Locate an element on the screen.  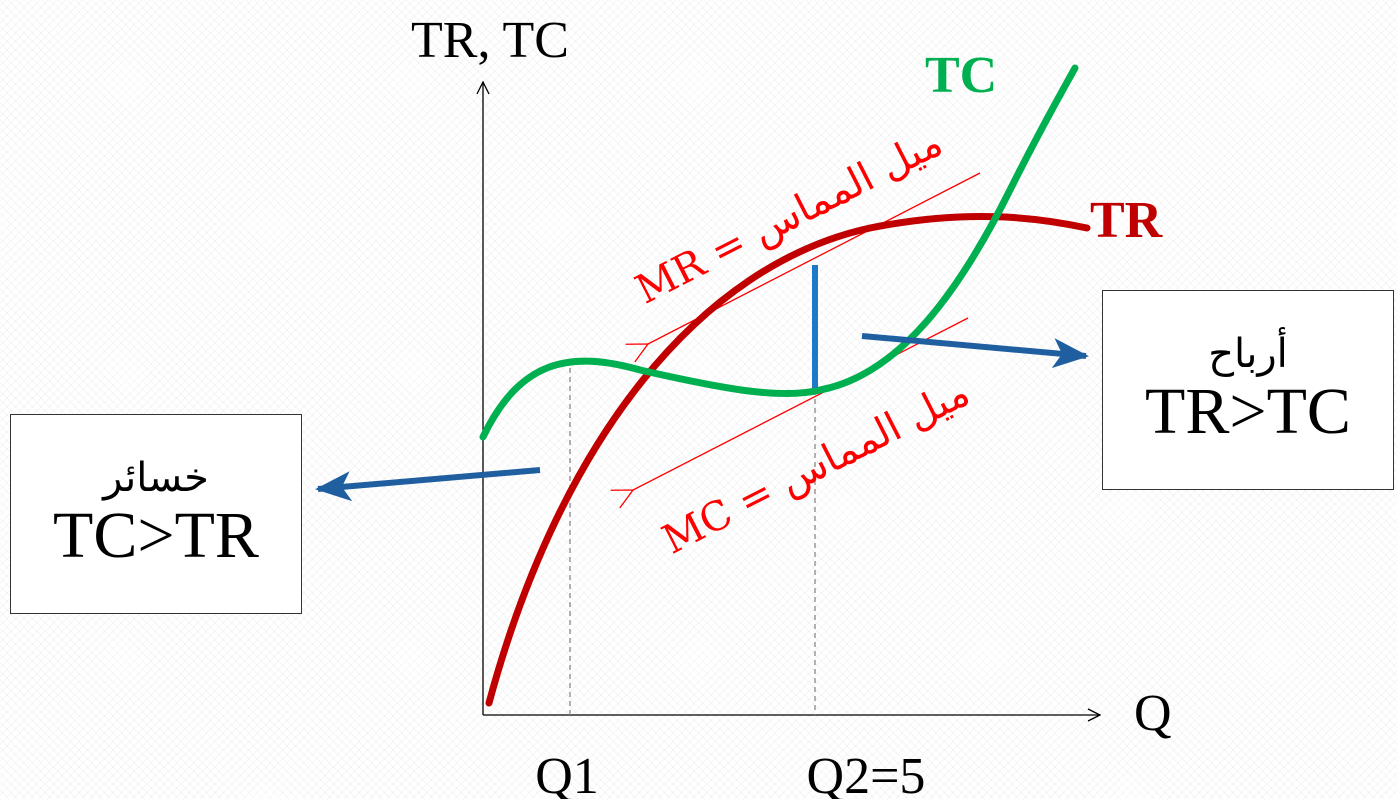
mr-tangent-label: MR = ميل المماس is located at coordinates (788, 216).